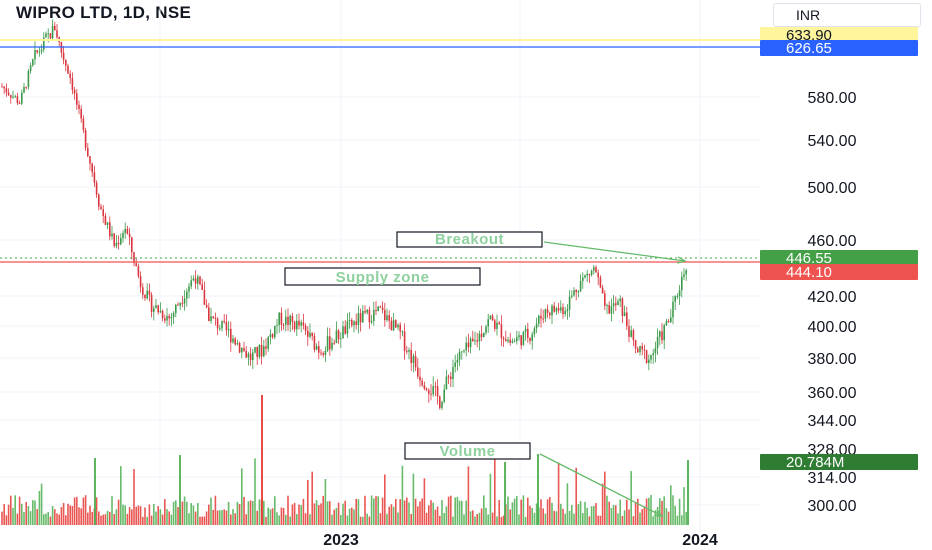 The width and height of the screenshot is (932, 550). I want to click on y-tick-label: 580.00, so click(832, 98).